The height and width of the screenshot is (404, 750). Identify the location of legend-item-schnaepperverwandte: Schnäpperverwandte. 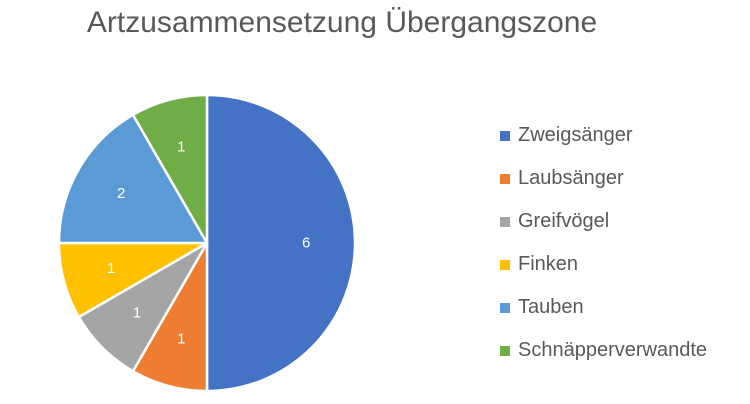
(603, 350).